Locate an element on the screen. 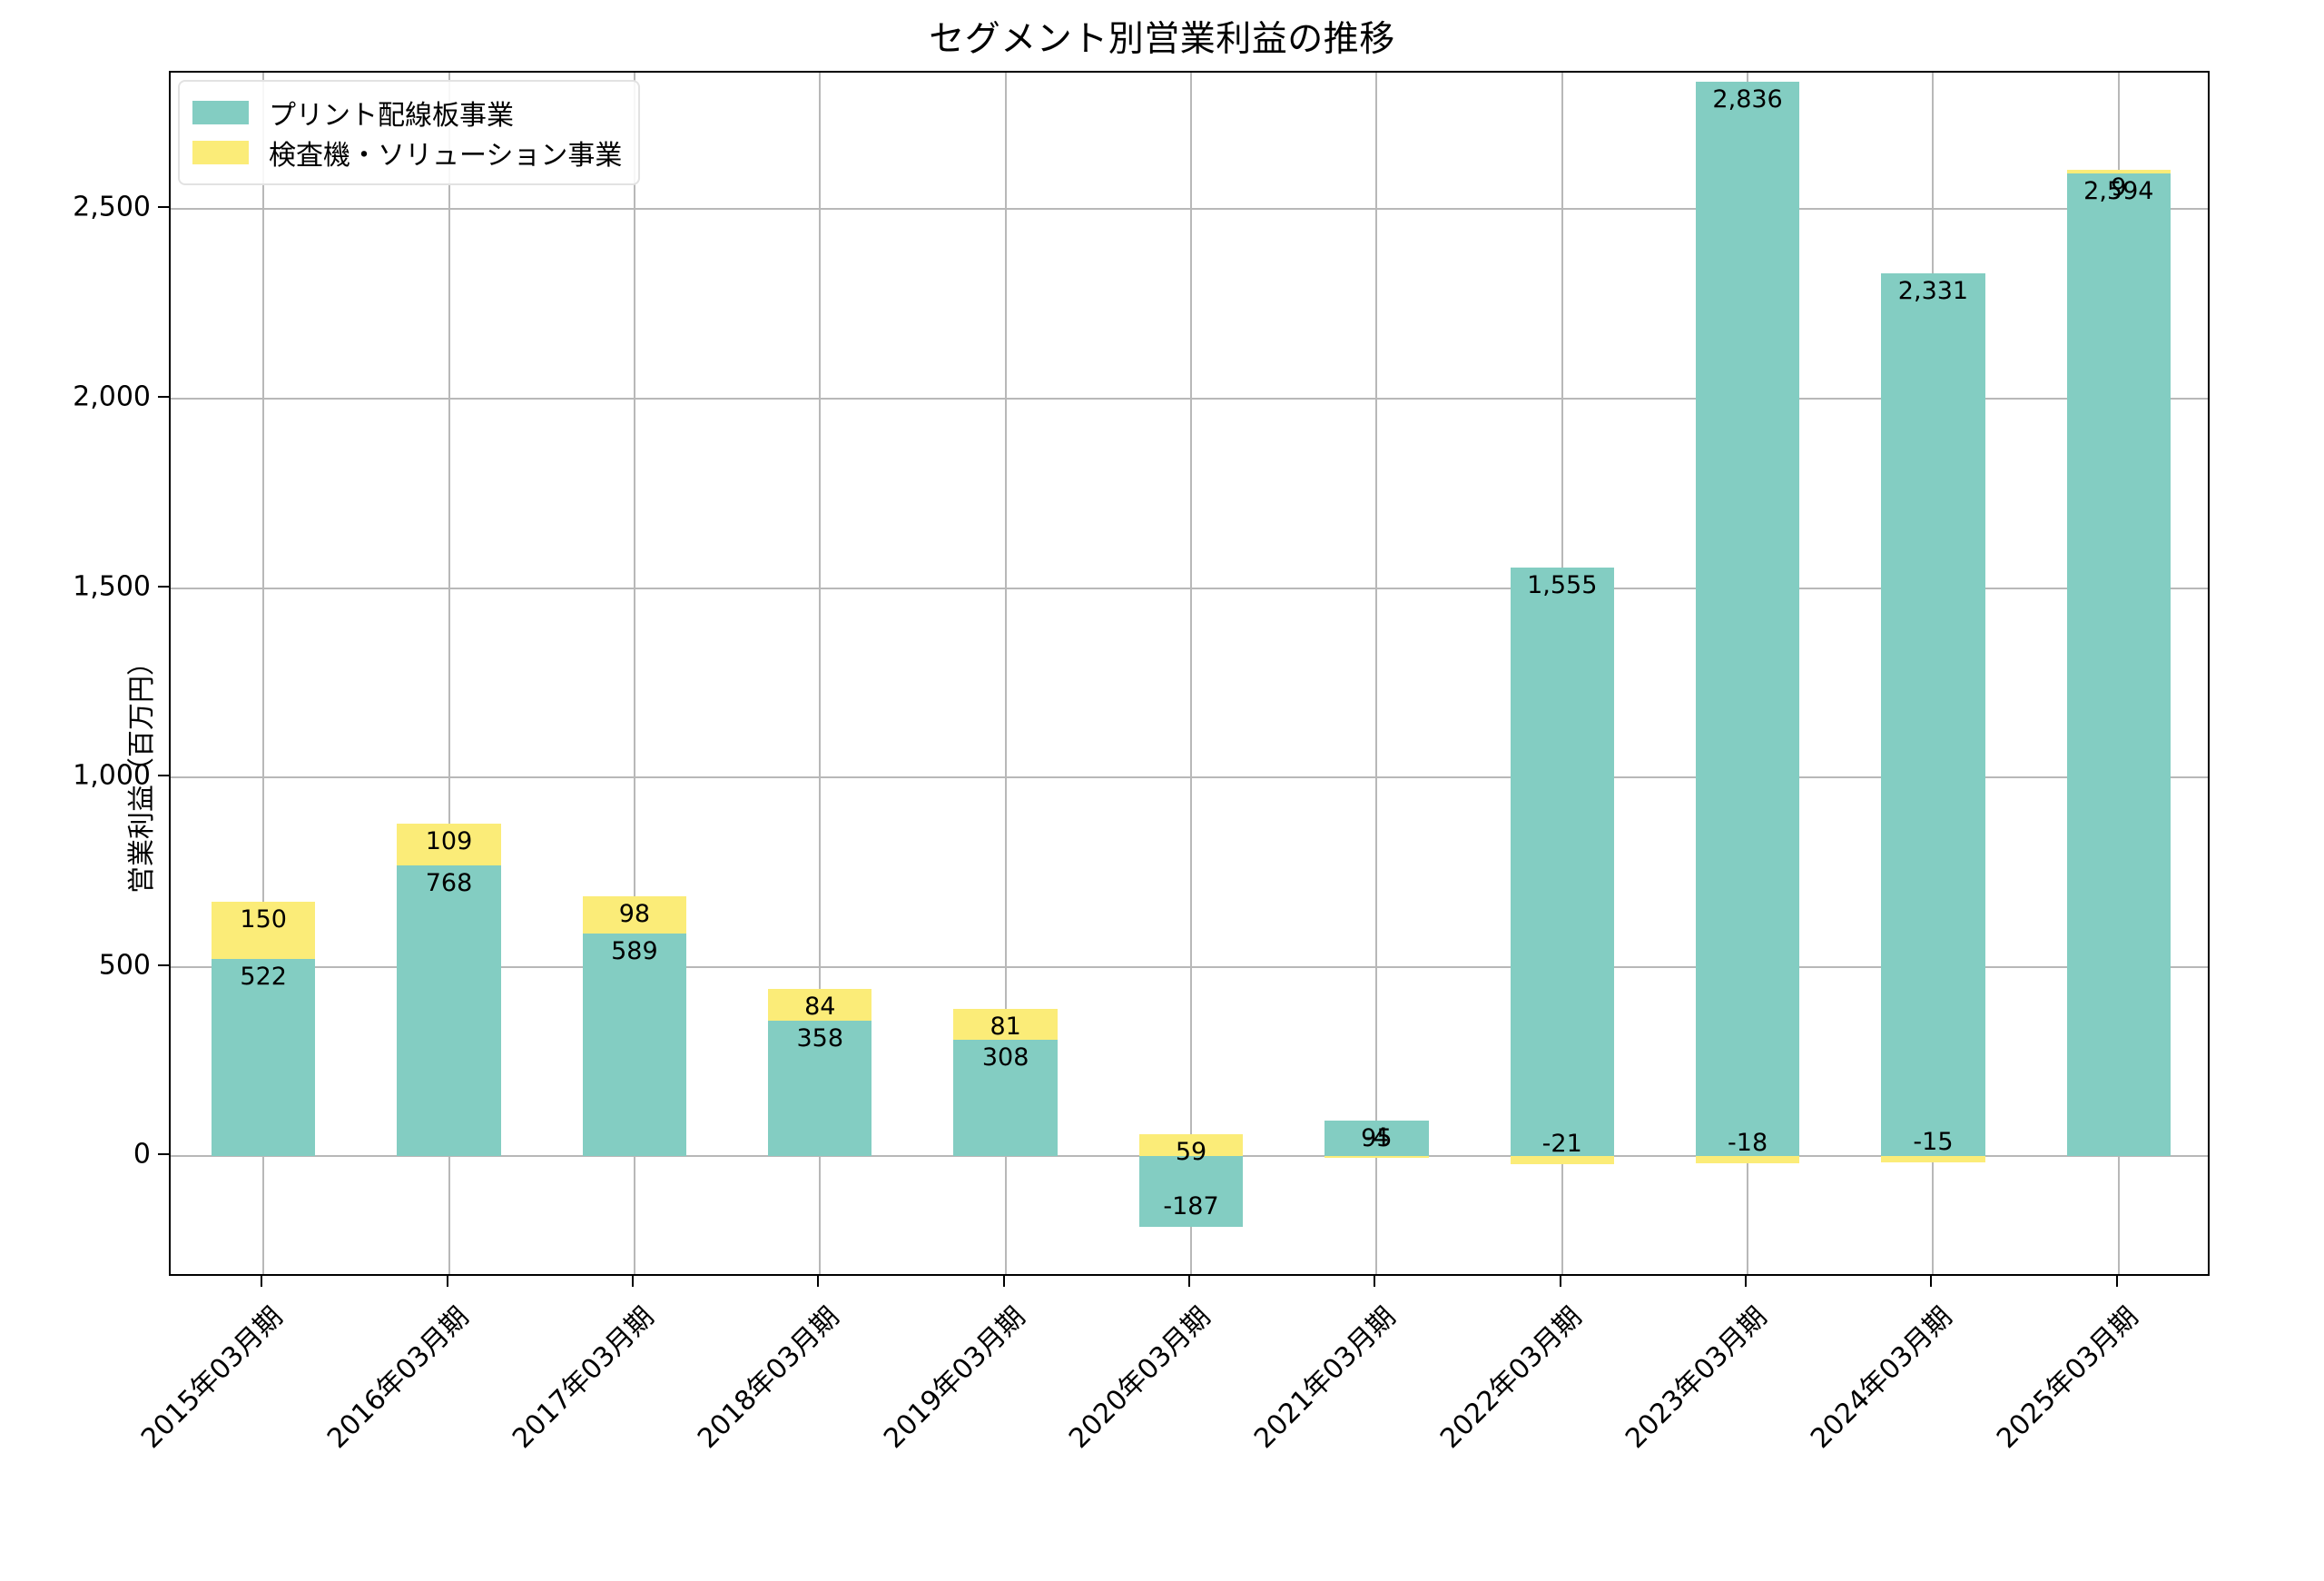 The width and height of the screenshot is (2324, 1581). legend-item-0: プリント配線板事業 is located at coordinates (407, 113).